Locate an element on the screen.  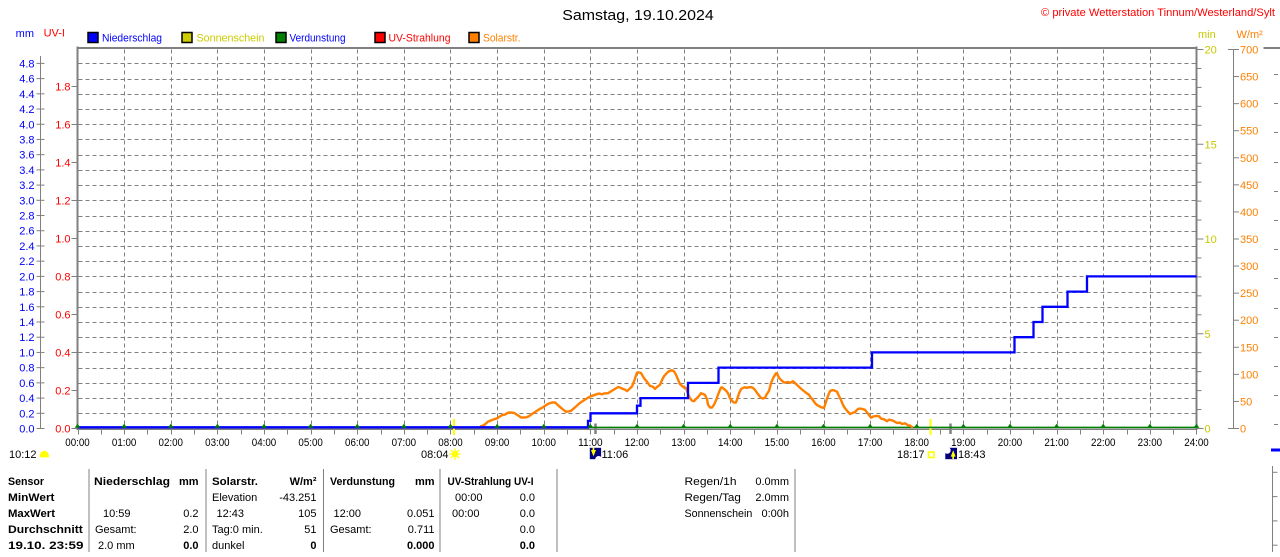
svg-text: 4.4 is located at coordinates (26, 95).